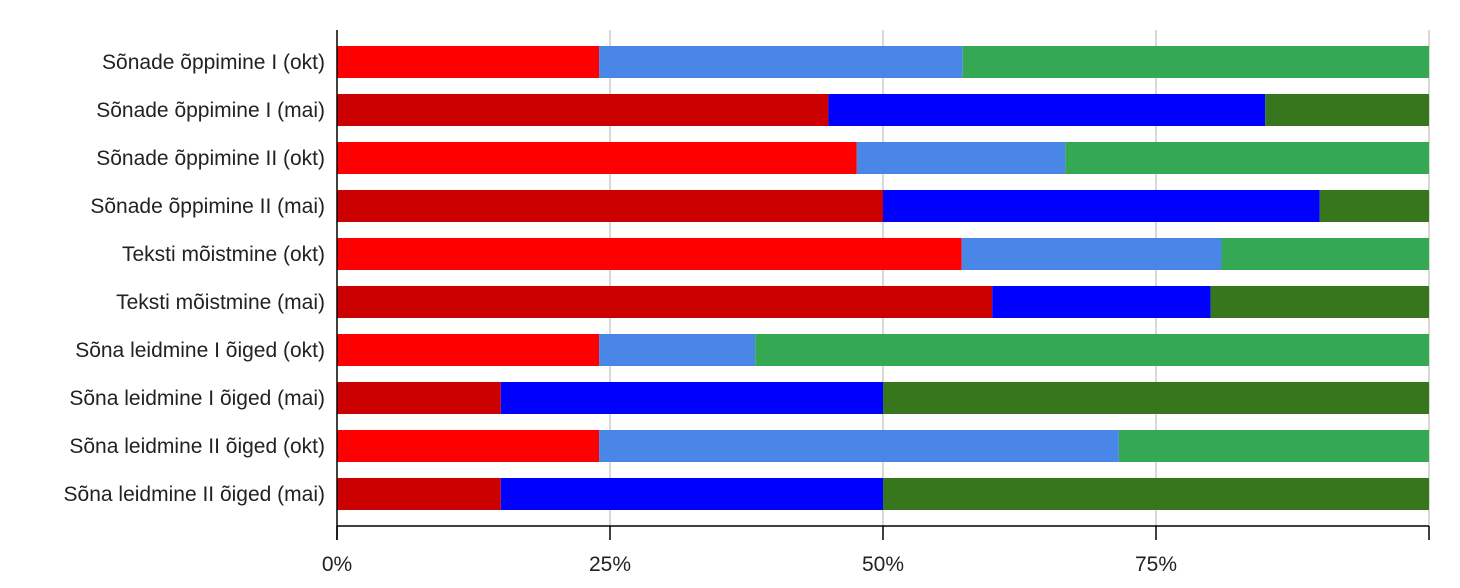 This screenshot has height=588, width=1460. I want to click on category-label: Sõnade õppimine I (mai), so click(210, 110).